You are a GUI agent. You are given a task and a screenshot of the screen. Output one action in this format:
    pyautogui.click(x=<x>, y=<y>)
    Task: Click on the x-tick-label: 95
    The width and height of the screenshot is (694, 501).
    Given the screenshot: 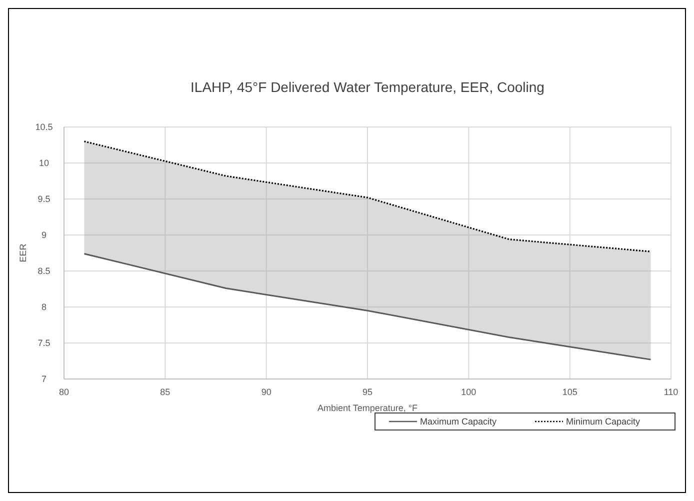 What is the action you would take?
    pyautogui.click(x=367, y=392)
    